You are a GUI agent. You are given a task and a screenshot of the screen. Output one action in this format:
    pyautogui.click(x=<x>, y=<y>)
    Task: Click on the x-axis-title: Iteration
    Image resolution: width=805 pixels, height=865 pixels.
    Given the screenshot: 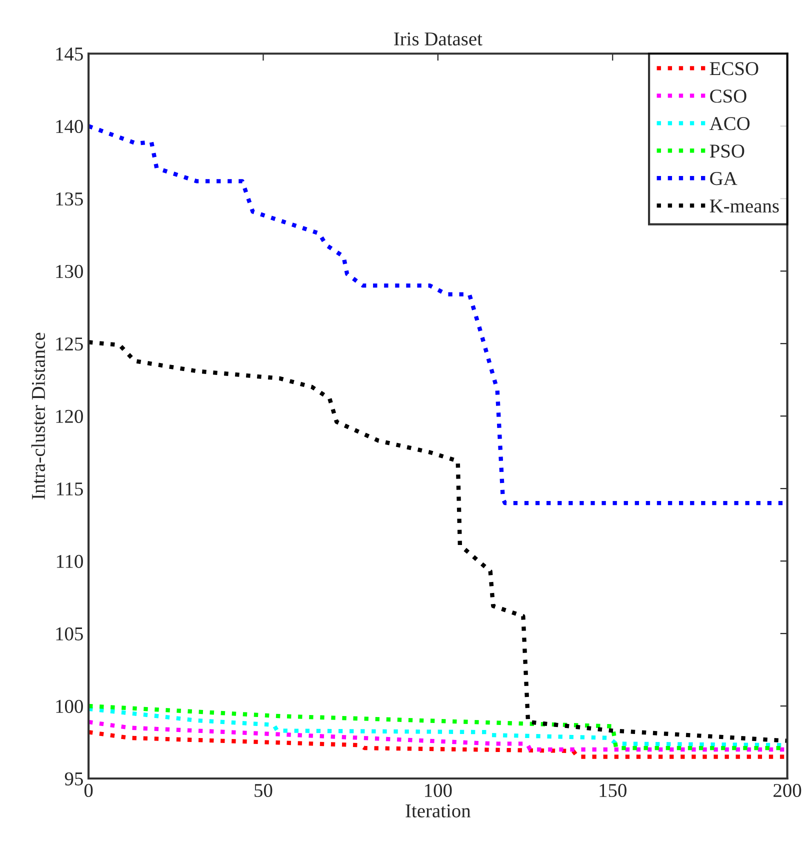 What is the action you would take?
    pyautogui.click(x=438, y=811)
    